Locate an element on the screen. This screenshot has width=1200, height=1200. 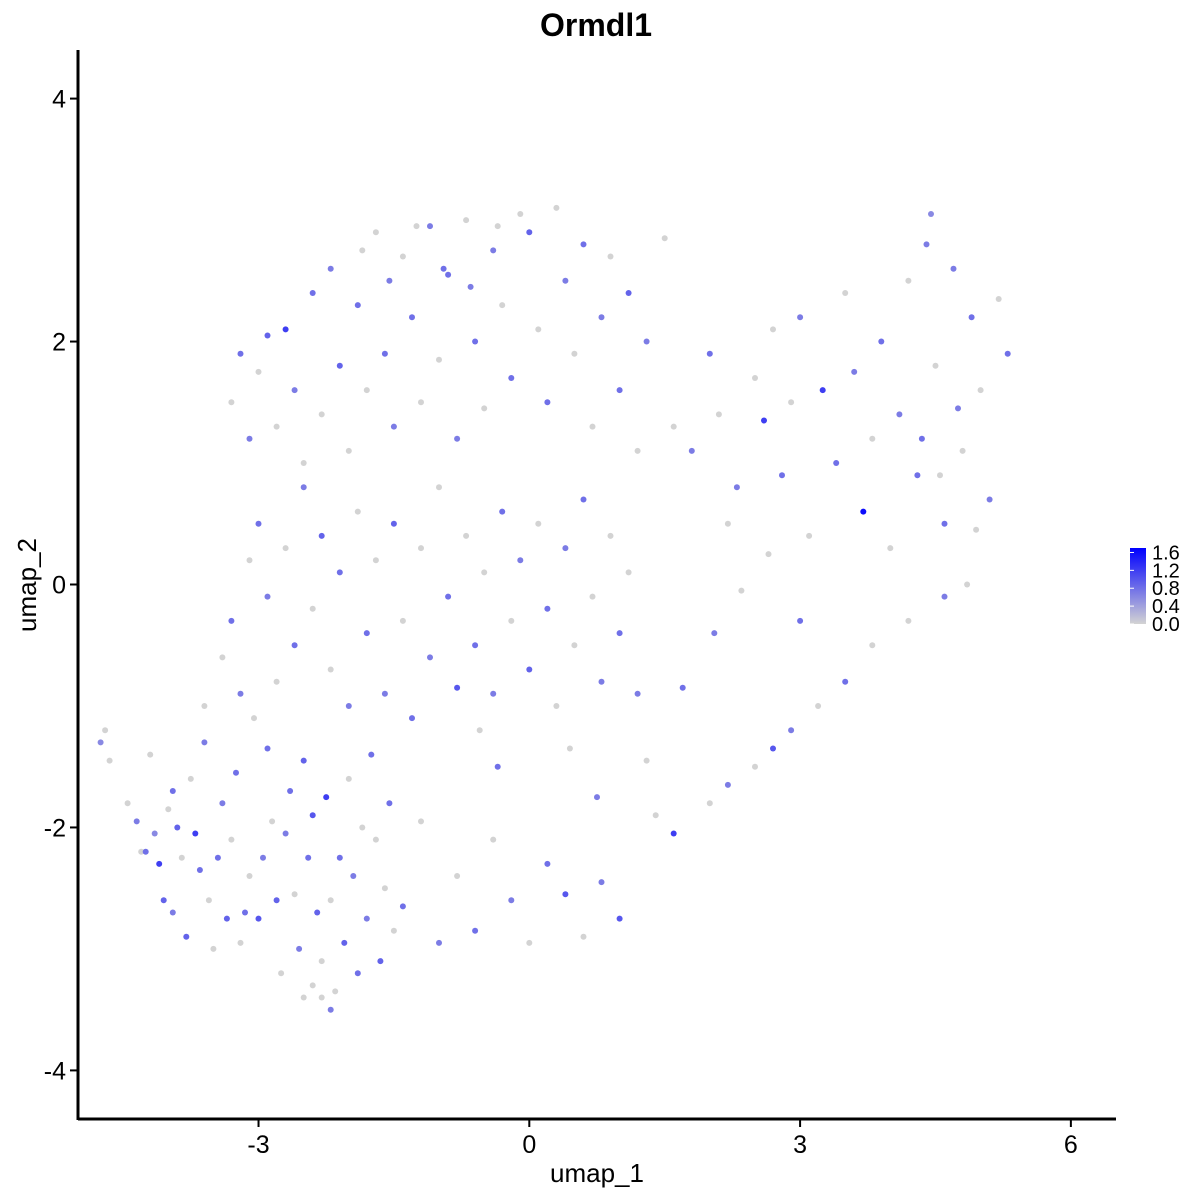
y-tick-label: -2 is located at coordinates (55, 828).